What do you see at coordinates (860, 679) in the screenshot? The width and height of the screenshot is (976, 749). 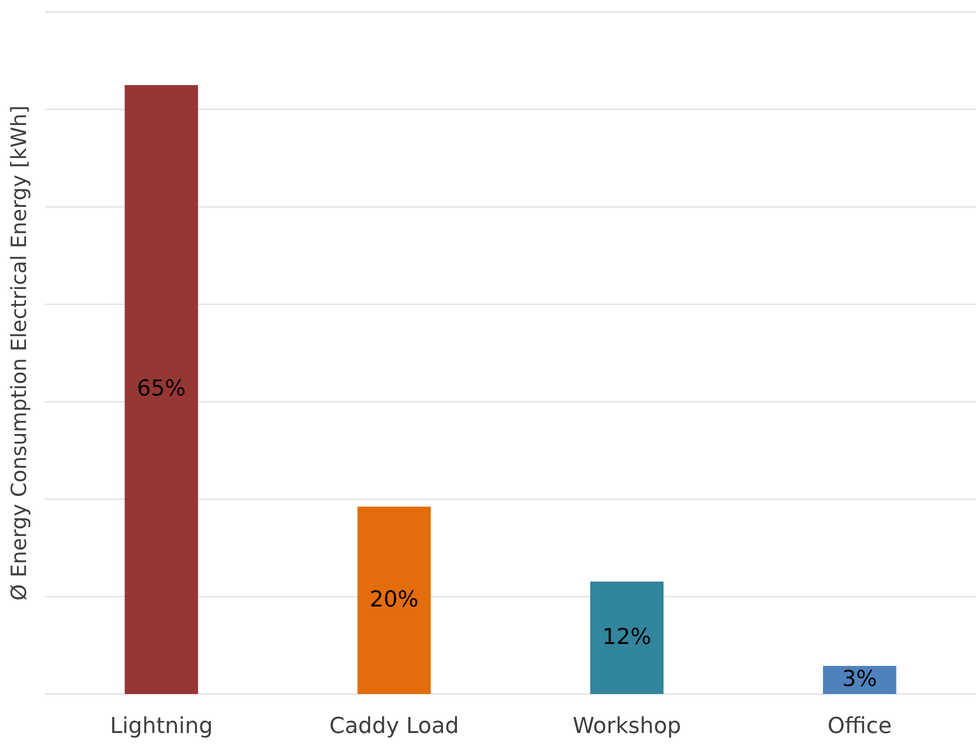 I see `data-label: 3%` at bounding box center [860, 679].